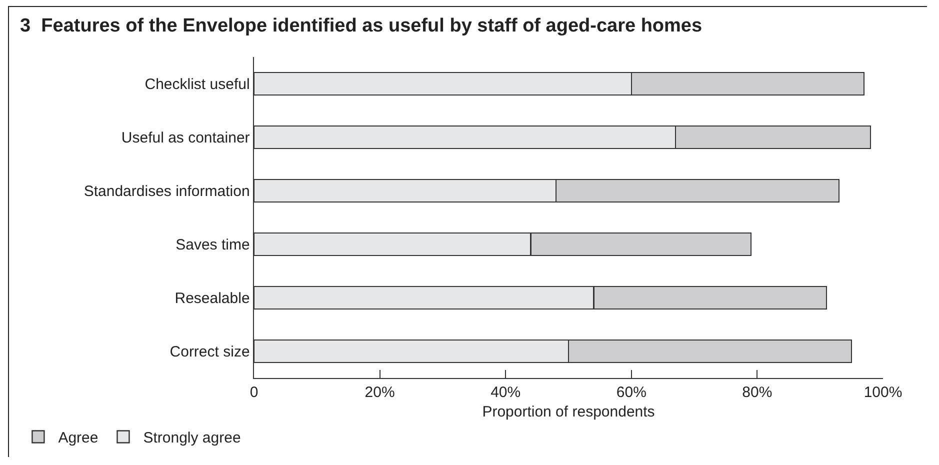  What do you see at coordinates (210, 352) in the screenshot?
I see `y-tick-label: Correct size` at bounding box center [210, 352].